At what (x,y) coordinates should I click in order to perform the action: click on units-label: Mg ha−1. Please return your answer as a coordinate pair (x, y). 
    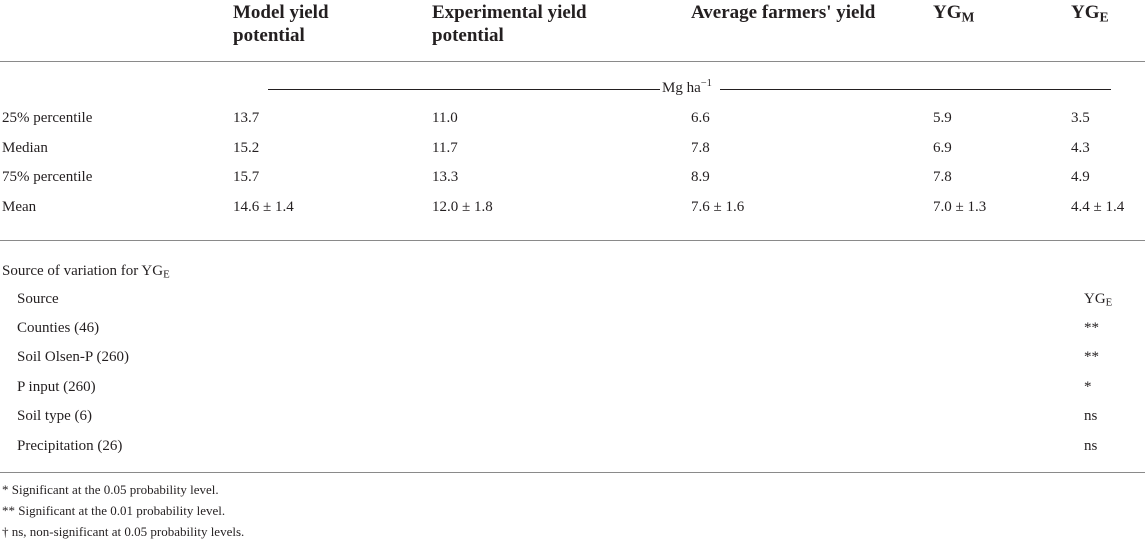
    Looking at the image, I should click on (687, 87).